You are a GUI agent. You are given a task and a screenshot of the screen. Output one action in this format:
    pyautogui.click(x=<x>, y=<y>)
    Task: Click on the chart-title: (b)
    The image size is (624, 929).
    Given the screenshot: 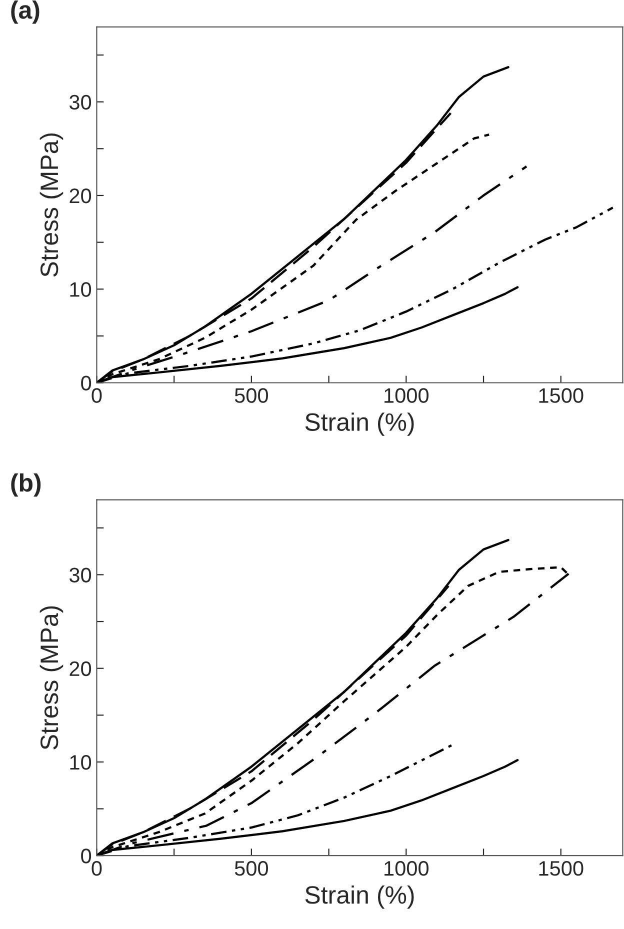 What is the action you would take?
    pyautogui.click(x=26, y=485)
    